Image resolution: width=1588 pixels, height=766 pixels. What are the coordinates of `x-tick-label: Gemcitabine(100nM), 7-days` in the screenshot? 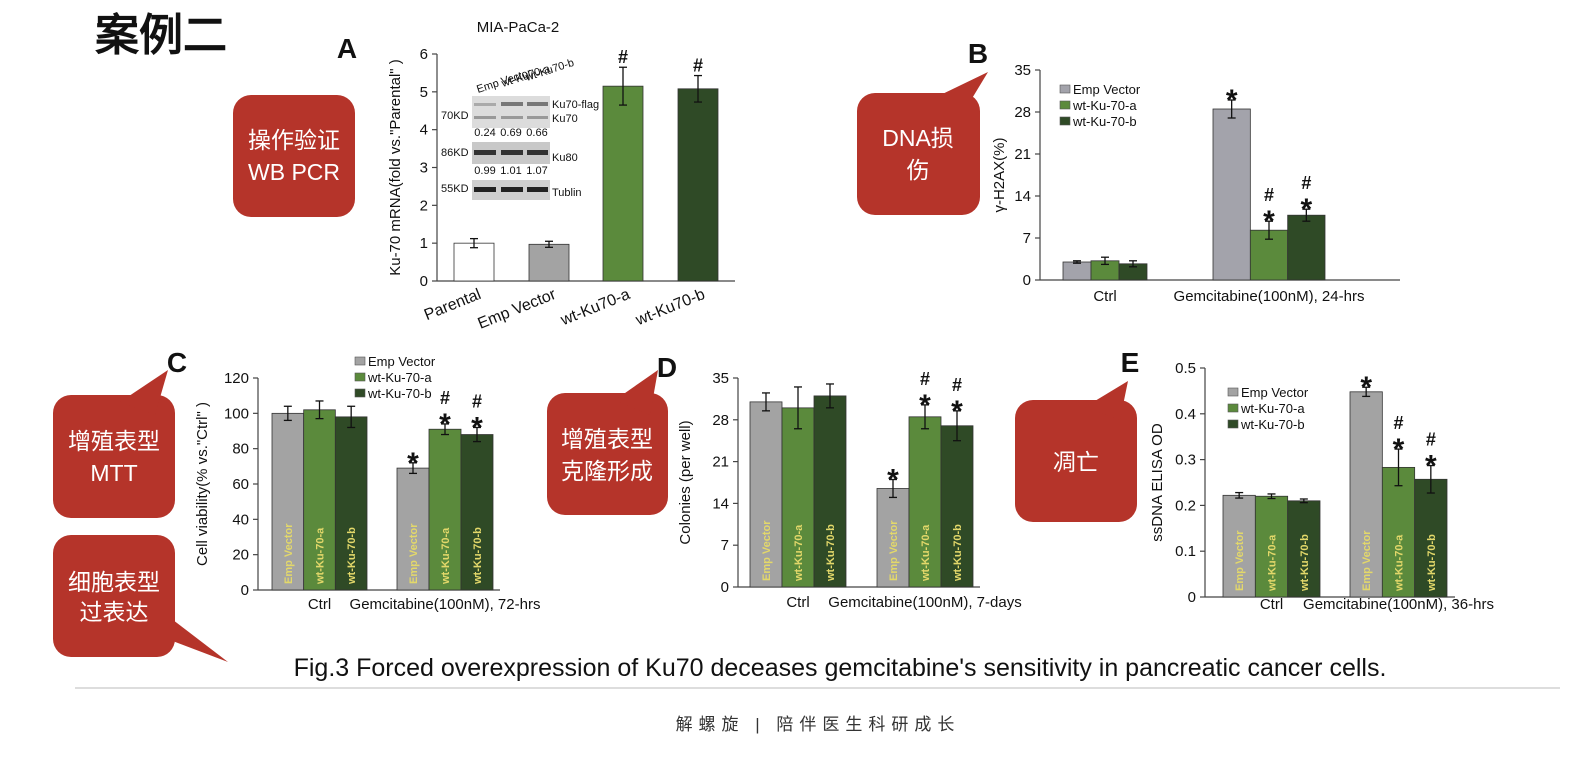 It's located at (924, 602).